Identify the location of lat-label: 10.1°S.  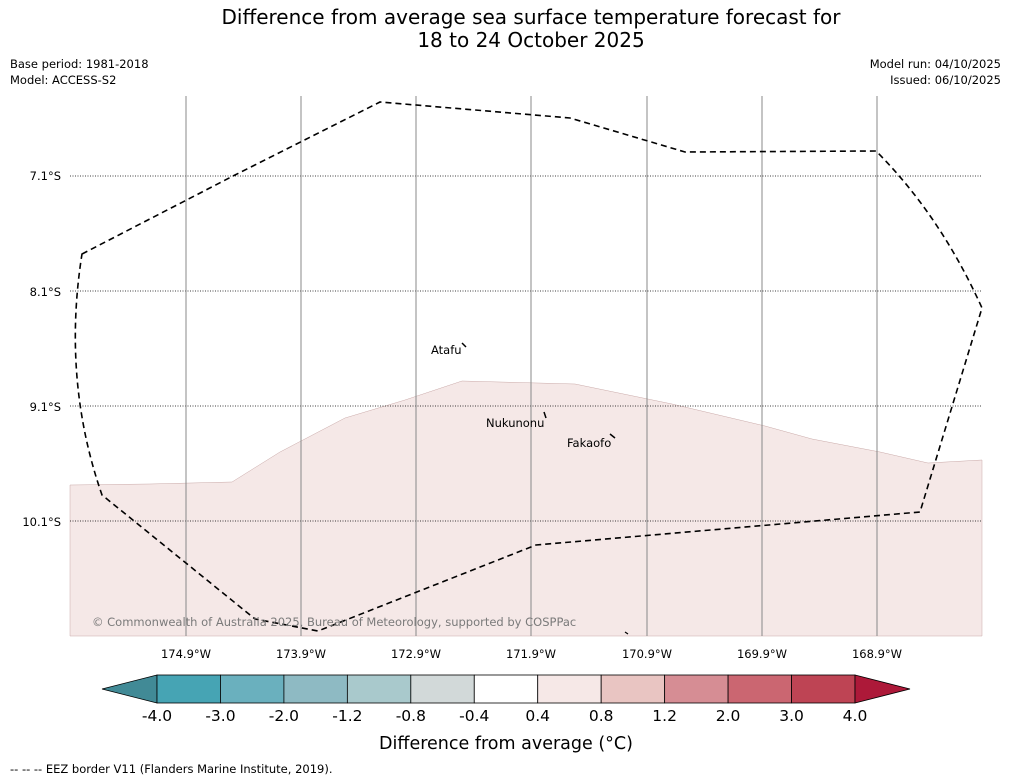
(41, 522).